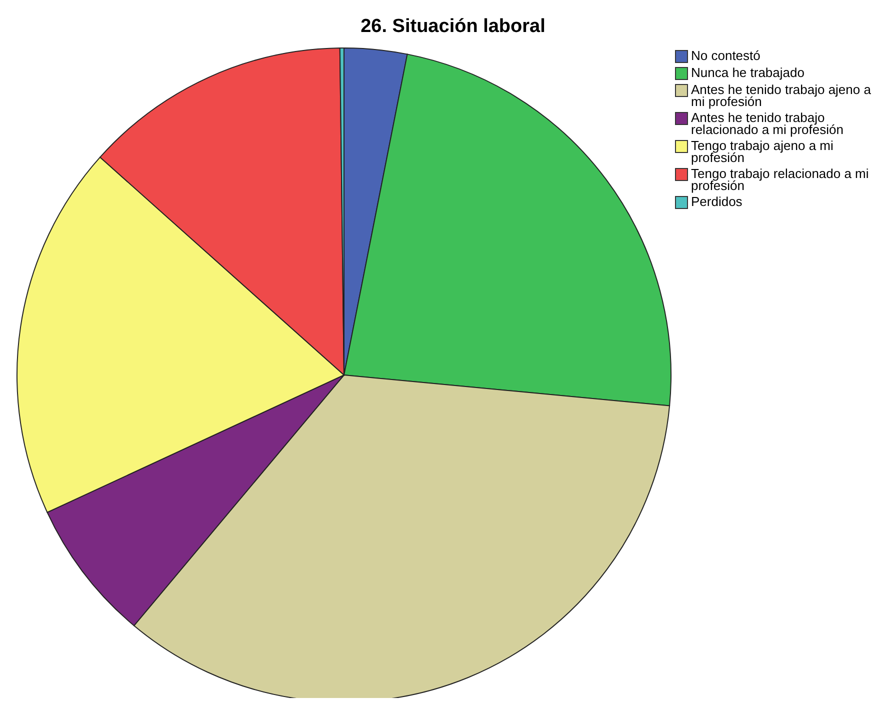 The image size is (881, 708). I want to click on legend-label: Nunca he trabajado, so click(747, 72).